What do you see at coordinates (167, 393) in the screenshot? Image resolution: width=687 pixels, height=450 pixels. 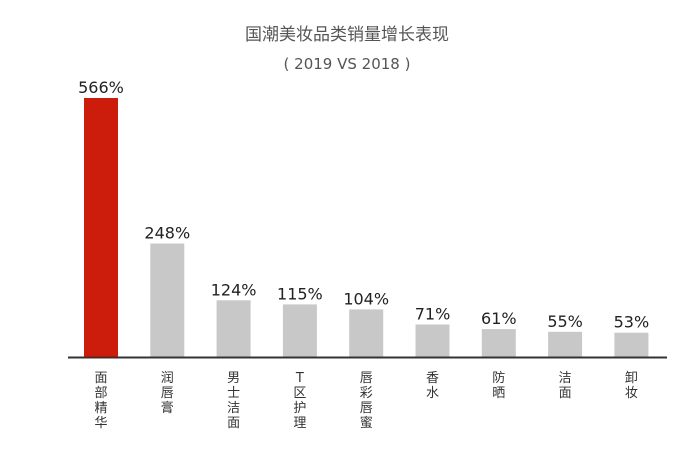 I see `category-label-1: 润唇膏` at bounding box center [167, 393].